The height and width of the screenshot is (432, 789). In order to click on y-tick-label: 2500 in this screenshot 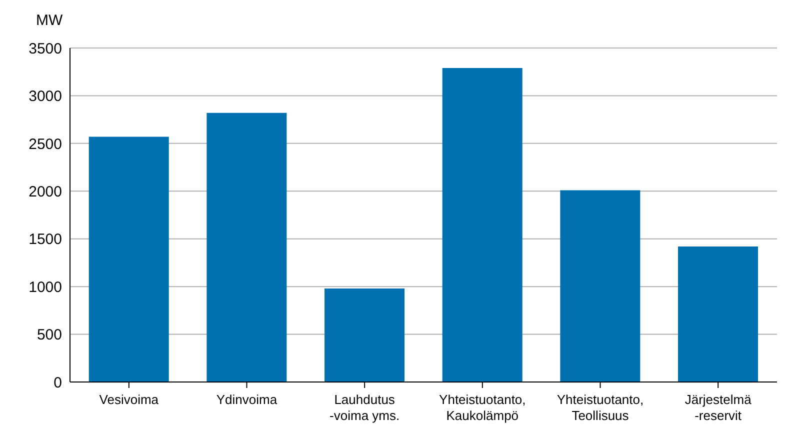, I will do `click(45, 144)`.